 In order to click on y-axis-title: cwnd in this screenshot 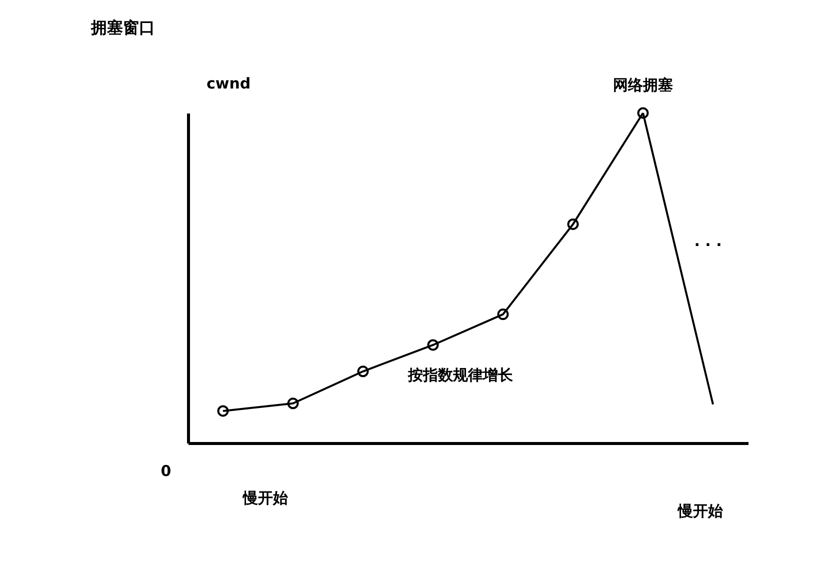, I will do `click(228, 83)`.